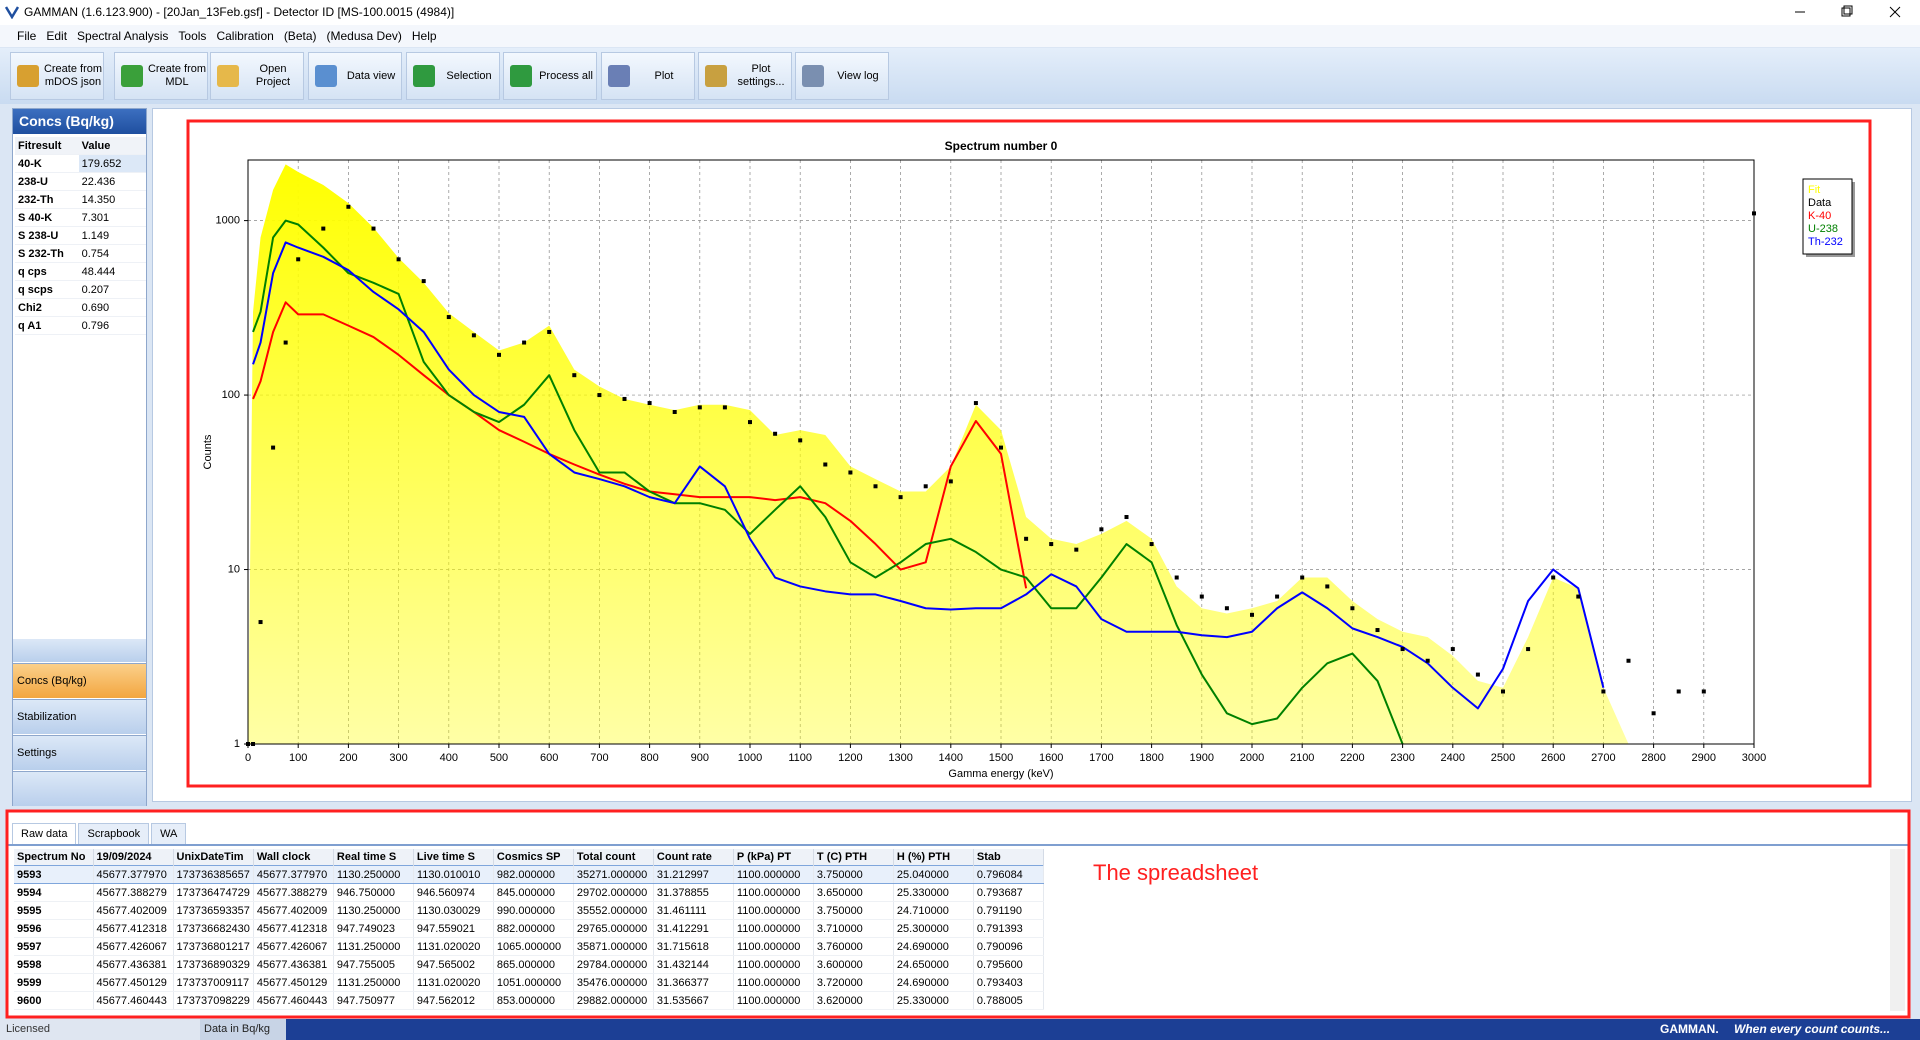 The width and height of the screenshot is (1920, 1040). I want to click on column-header: UnixDateTim, so click(213, 857).